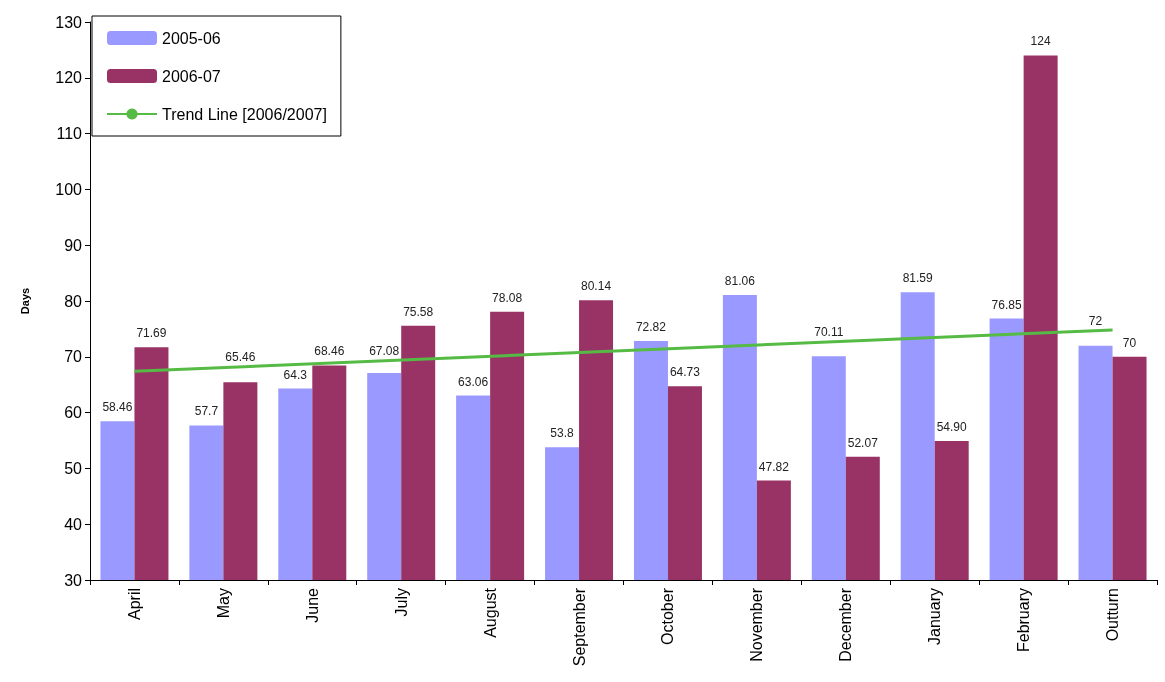 The width and height of the screenshot is (1165, 682). What do you see at coordinates (685, 372) in the screenshot?
I see `data-label: 64.73` at bounding box center [685, 372].